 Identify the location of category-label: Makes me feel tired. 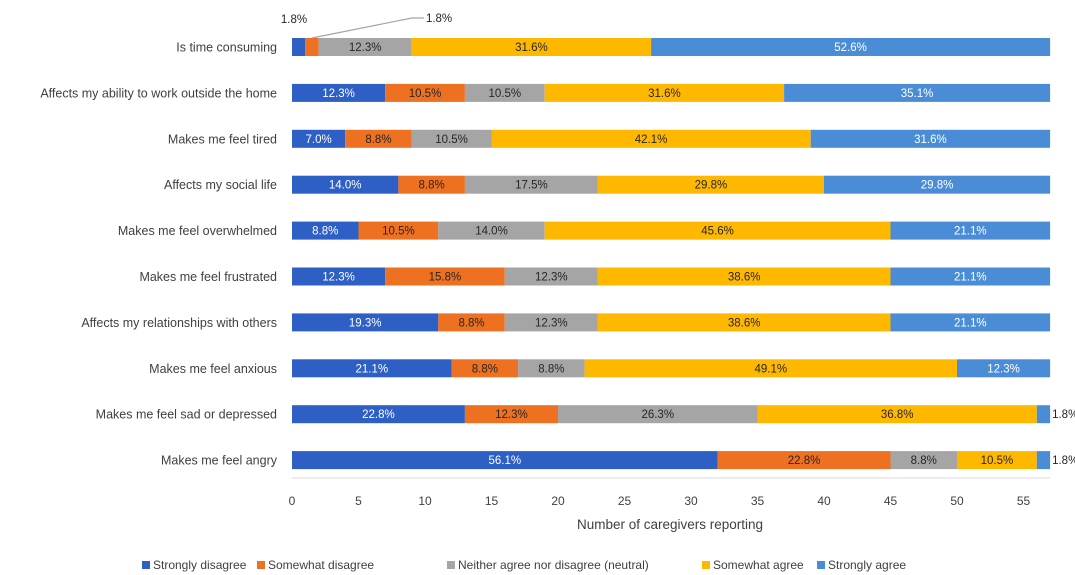
(222, 139).